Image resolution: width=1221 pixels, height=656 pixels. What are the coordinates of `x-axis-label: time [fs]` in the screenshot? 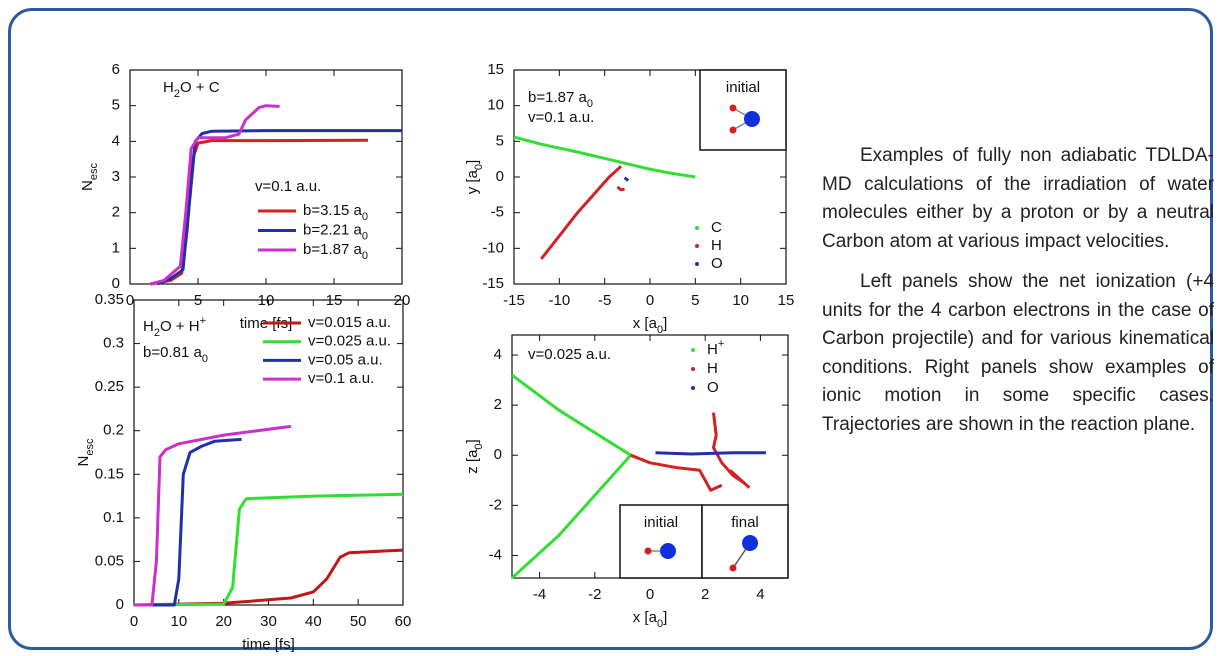 It's located at (268, 644).